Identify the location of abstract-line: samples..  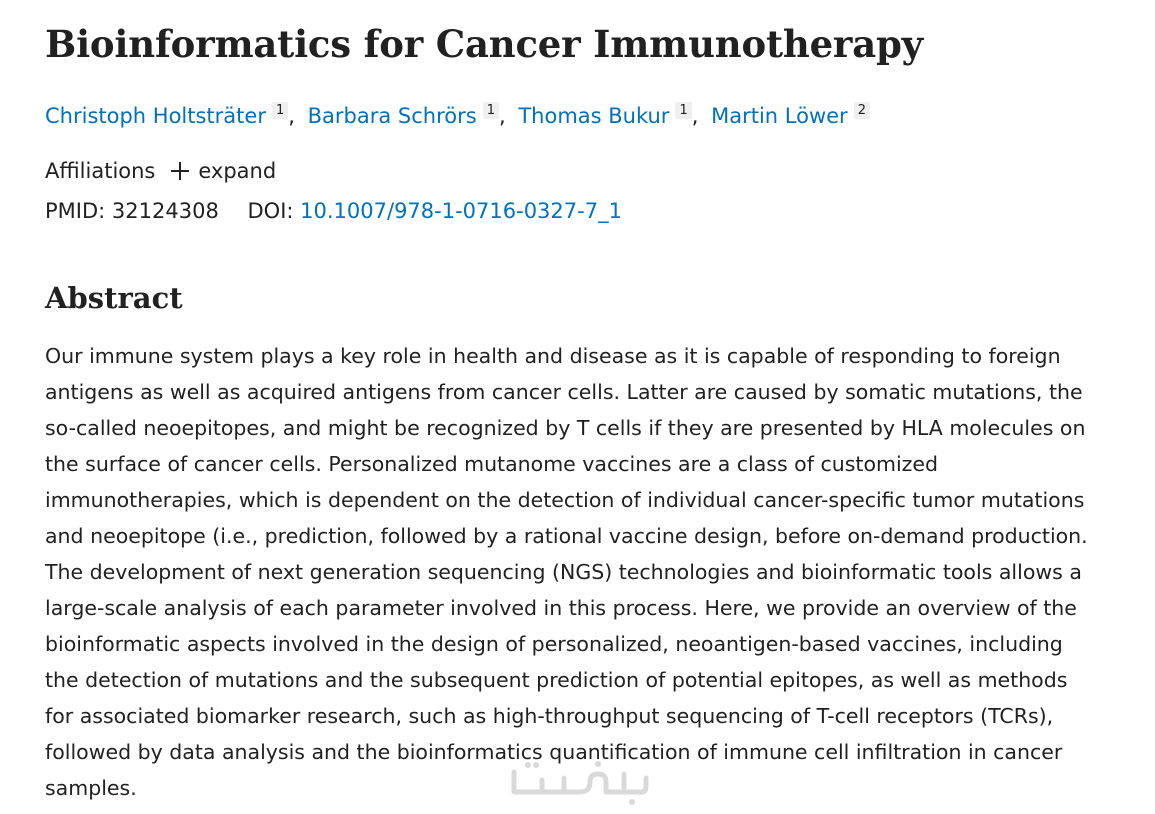
(91, 788).